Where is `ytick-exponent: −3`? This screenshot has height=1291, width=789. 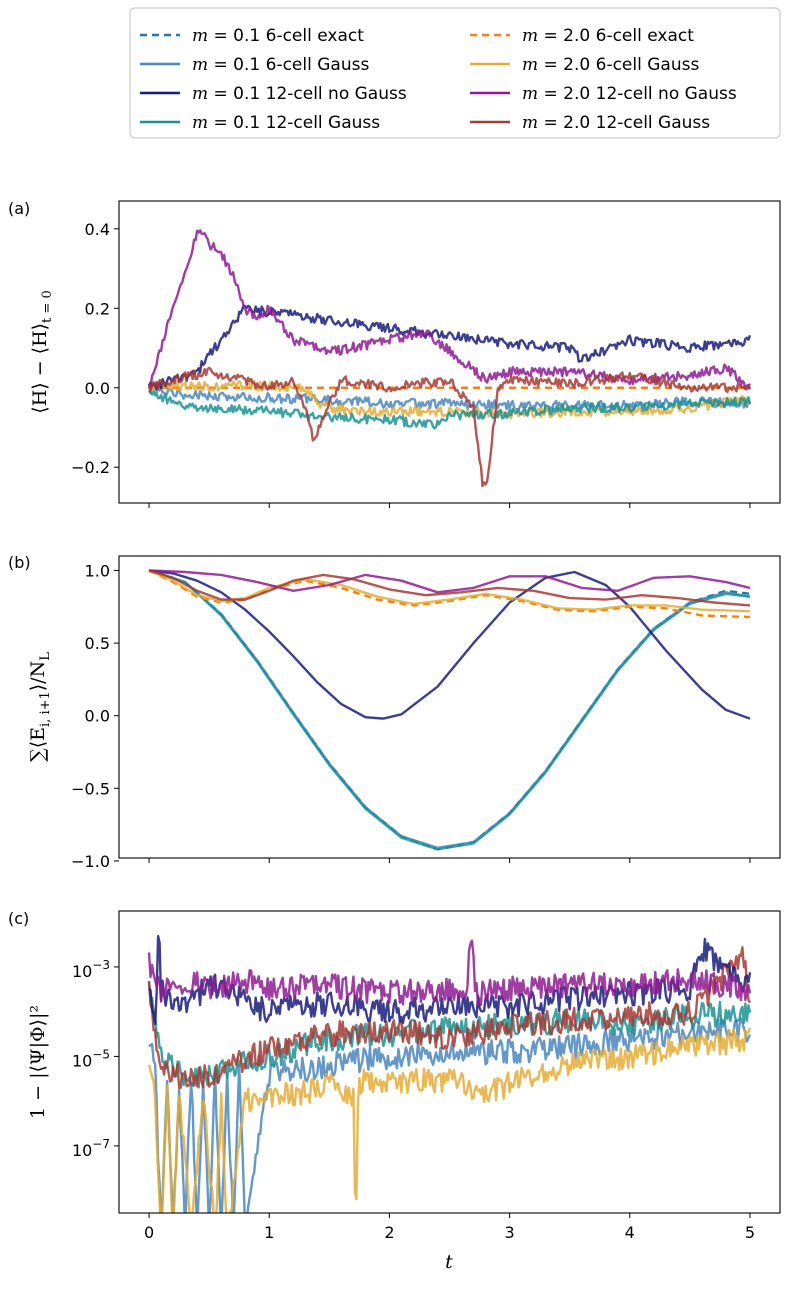
ytick-exponent: −3 is located at coordinates (101, 965).